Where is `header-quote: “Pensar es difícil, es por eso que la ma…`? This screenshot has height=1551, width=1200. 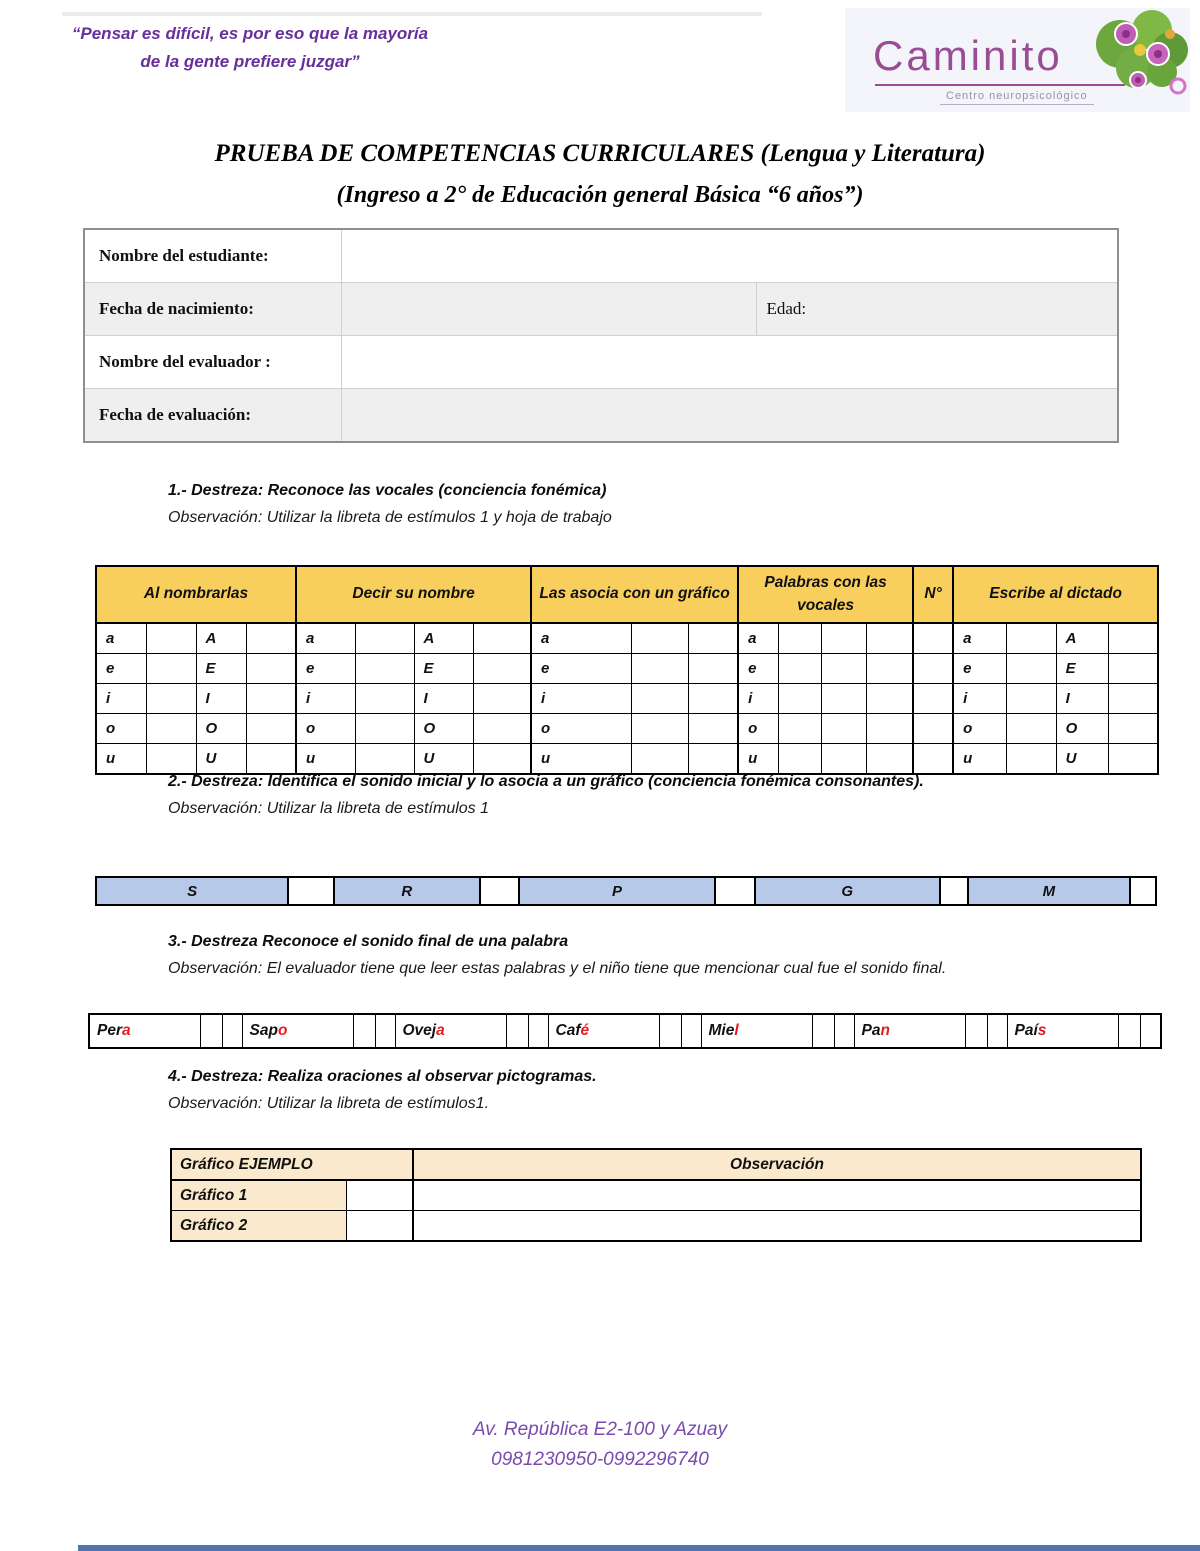 header-quote: “Pensar es difícil, es por eso que la ma… is located at coordinates (250, 48).